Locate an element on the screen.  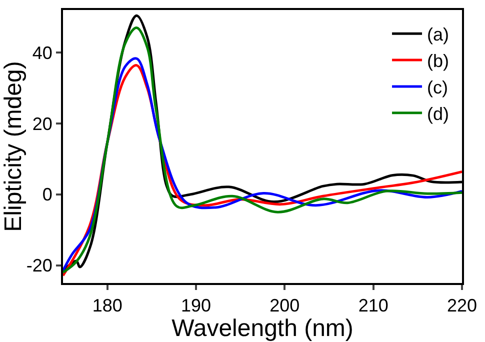
x-tick-label: 210 is located at coordinates (373, 306).